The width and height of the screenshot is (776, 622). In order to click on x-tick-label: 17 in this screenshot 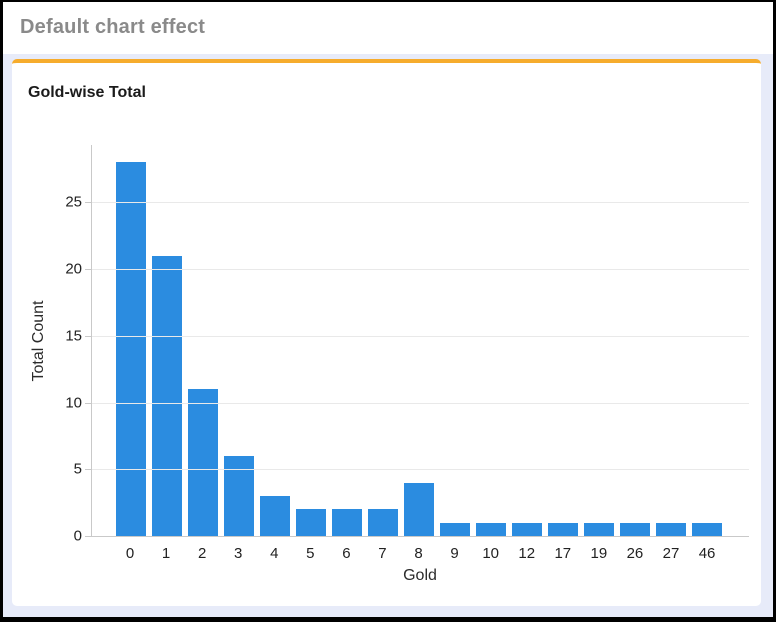, I will do `click(563, 553)`.